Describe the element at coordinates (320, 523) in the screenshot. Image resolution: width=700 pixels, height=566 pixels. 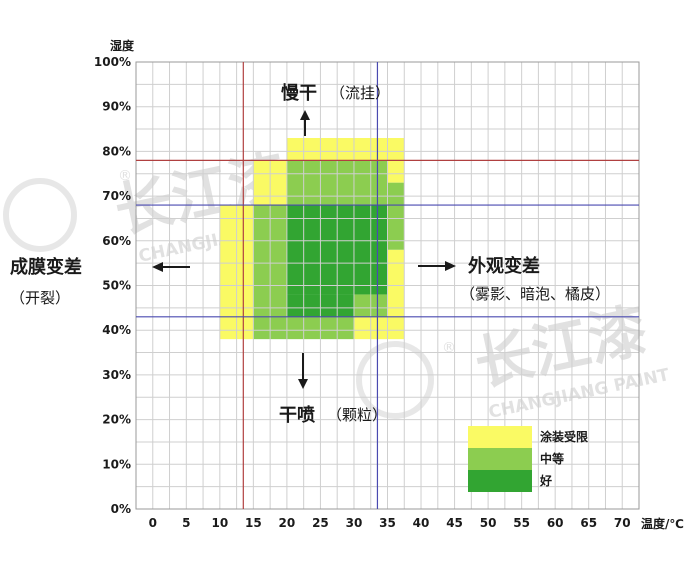
I see `x-tick-label: 25` at that location.